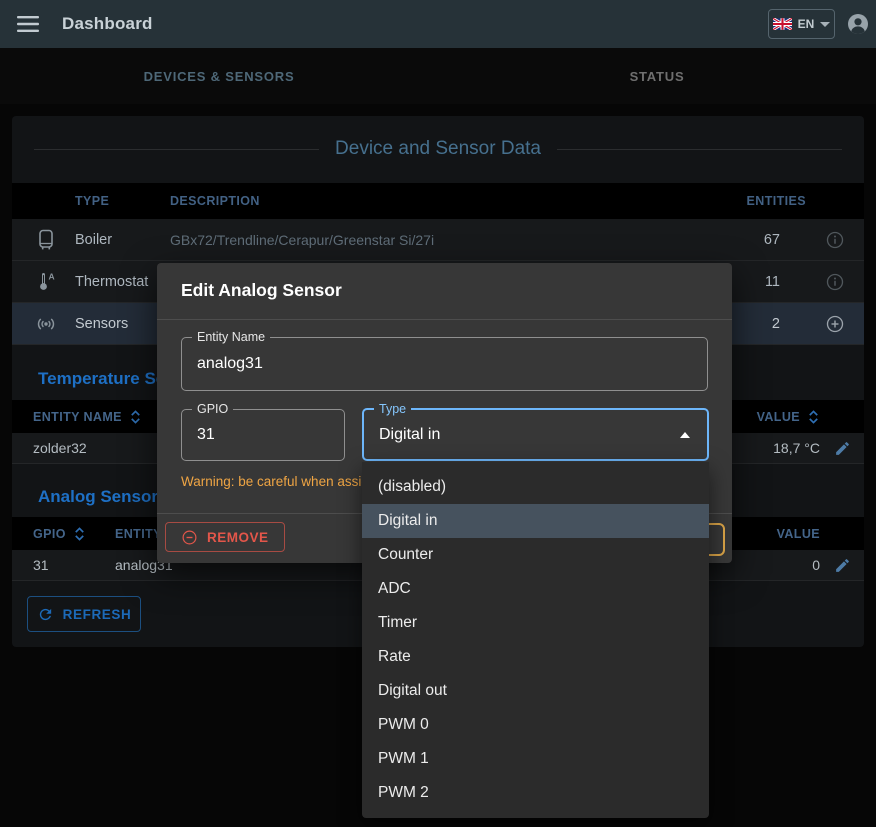 Image resolution: width=876 pixels, height=827 pixels. Describe the element at coordinates (403, 792) in the screenshot. I see `menu-item-pwm2: PWM 2` at that location.